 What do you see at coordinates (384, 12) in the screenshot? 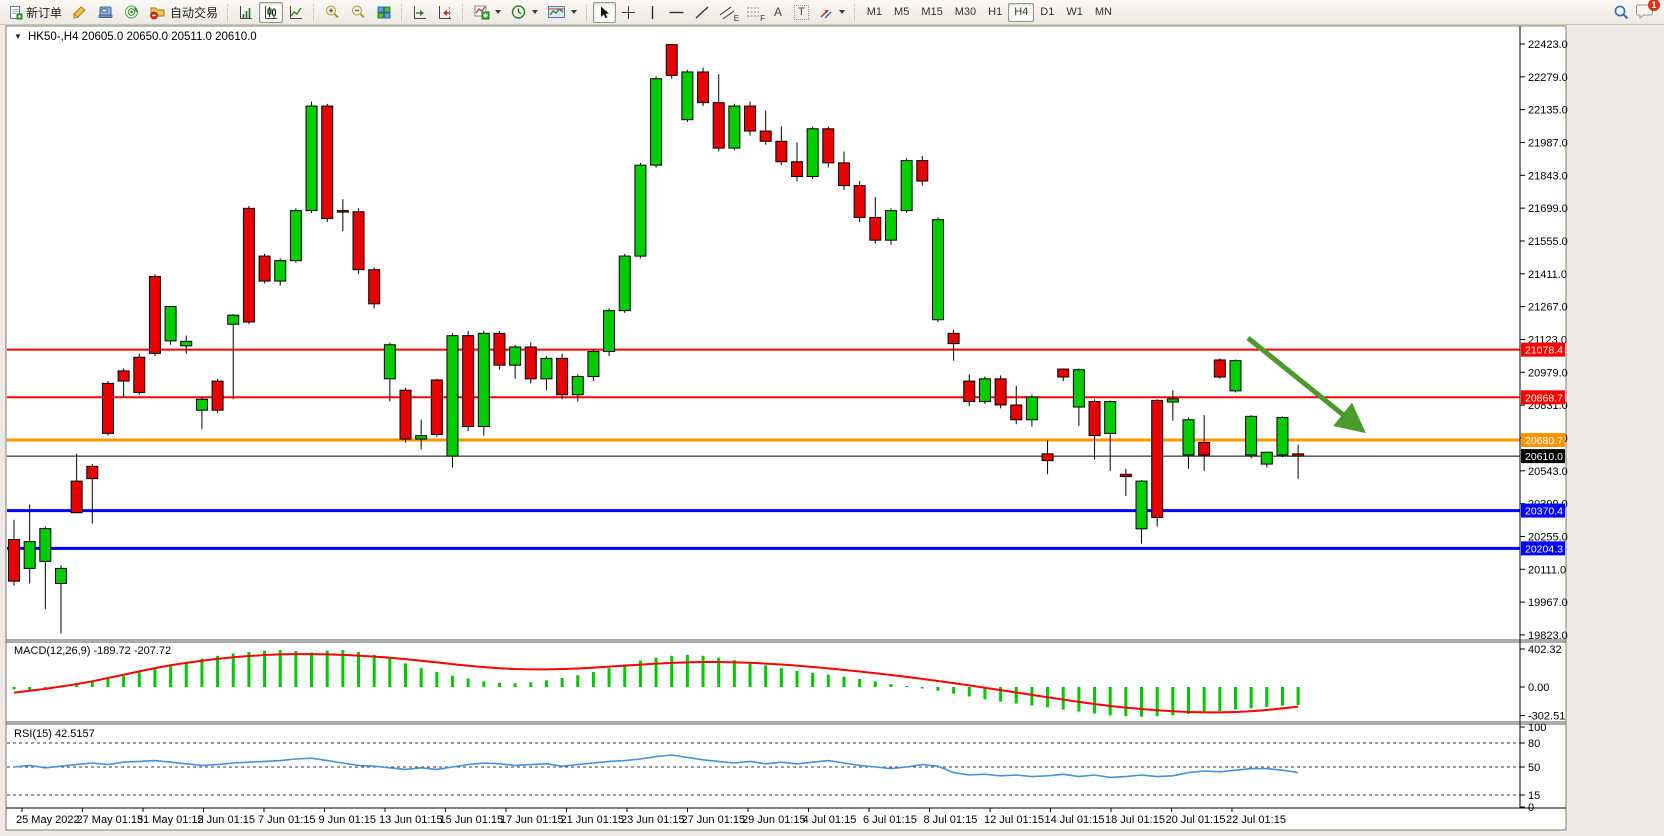
I see `tile-windows-button` at bounding box center [384, 12].